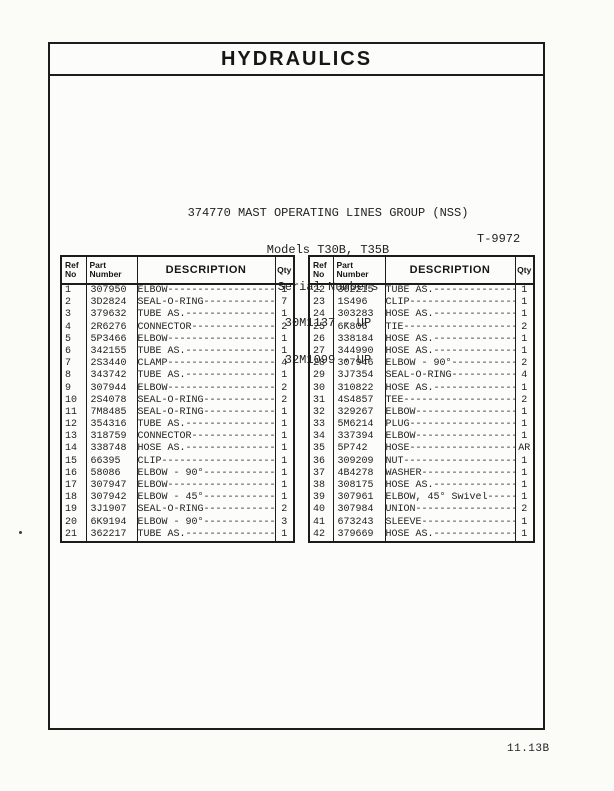 Image resolution: width=614 pixels, height=791 pixels. What do you see at coordinates (20, 532) in the screenshot?
I see `scan-artifact-speck` at bounding box center [20, 532].